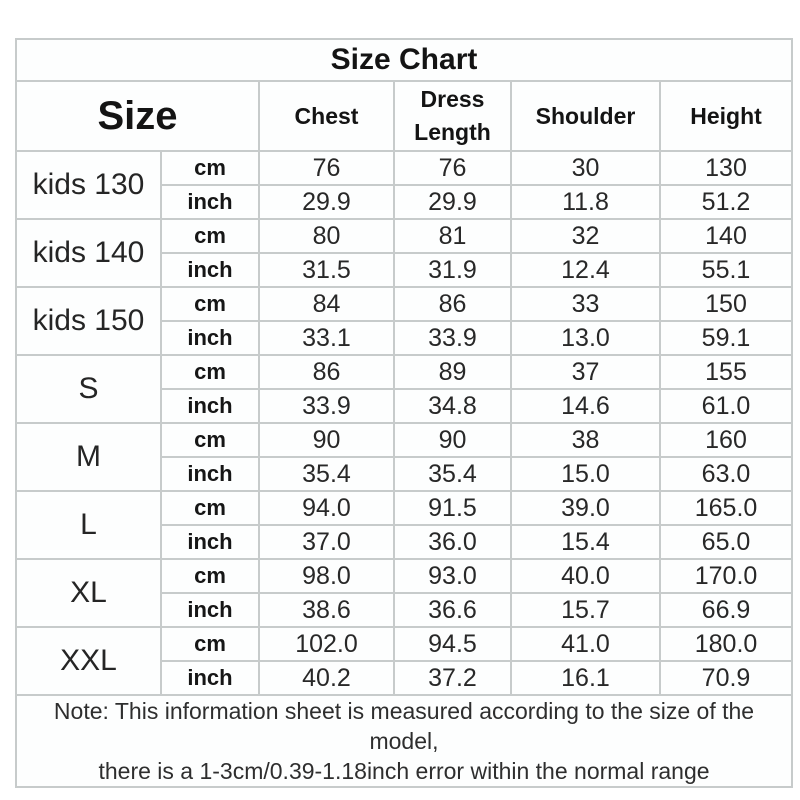 The height and width of the screenshot is (800, 800). I want to click on value-cell: 33, so click(585, 304).